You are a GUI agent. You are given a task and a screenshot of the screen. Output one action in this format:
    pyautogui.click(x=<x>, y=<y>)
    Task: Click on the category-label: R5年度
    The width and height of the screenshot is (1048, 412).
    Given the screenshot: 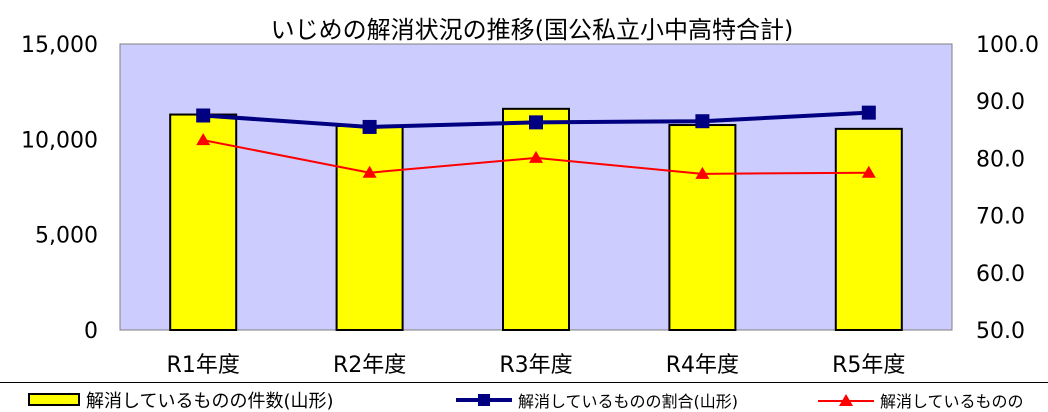 What is the action you would take?
    pyautogui.click(x=868, y=365)
    